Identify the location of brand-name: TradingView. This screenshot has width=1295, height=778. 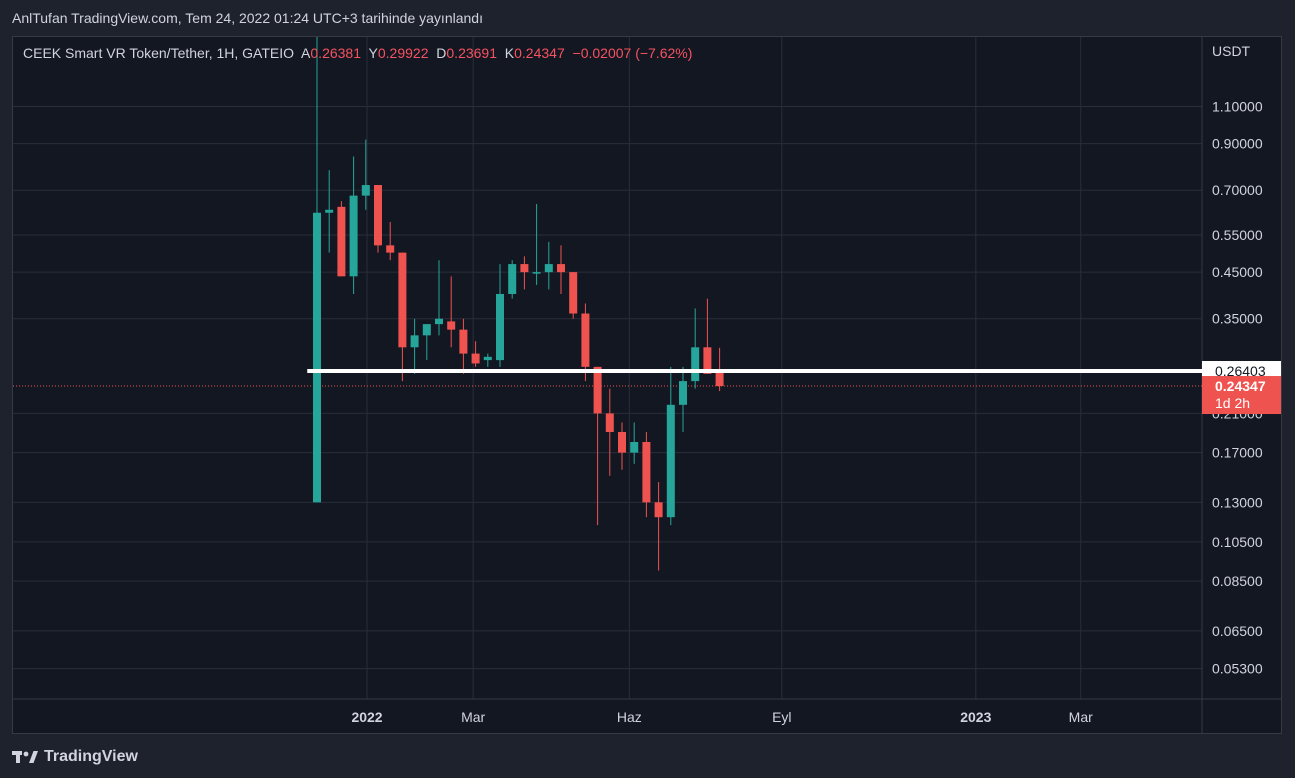
(91, 756).